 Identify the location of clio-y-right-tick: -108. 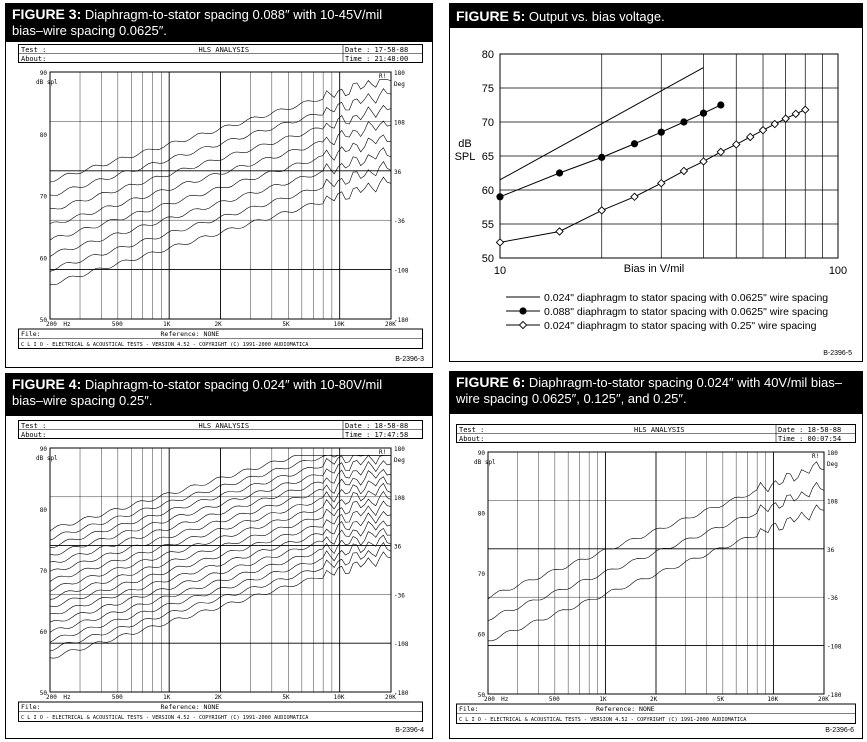
(401, 644).